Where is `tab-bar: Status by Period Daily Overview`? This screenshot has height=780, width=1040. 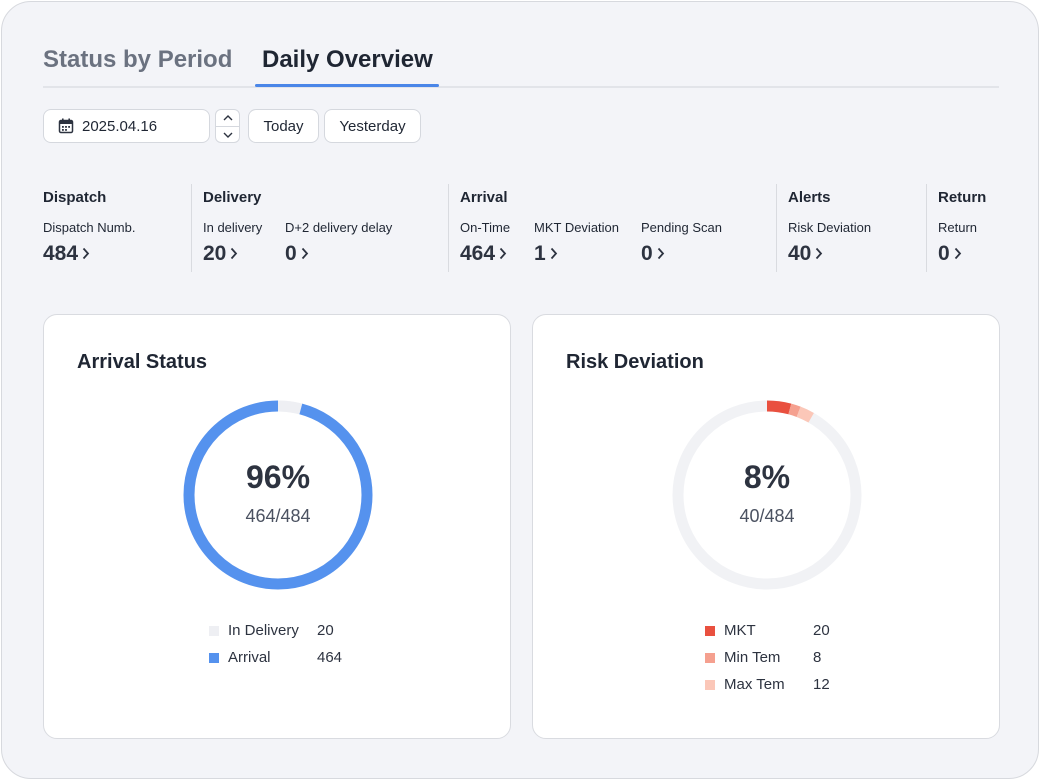 tab-bar: Status by Period Daily Overview is located at coordinates (521, 64).